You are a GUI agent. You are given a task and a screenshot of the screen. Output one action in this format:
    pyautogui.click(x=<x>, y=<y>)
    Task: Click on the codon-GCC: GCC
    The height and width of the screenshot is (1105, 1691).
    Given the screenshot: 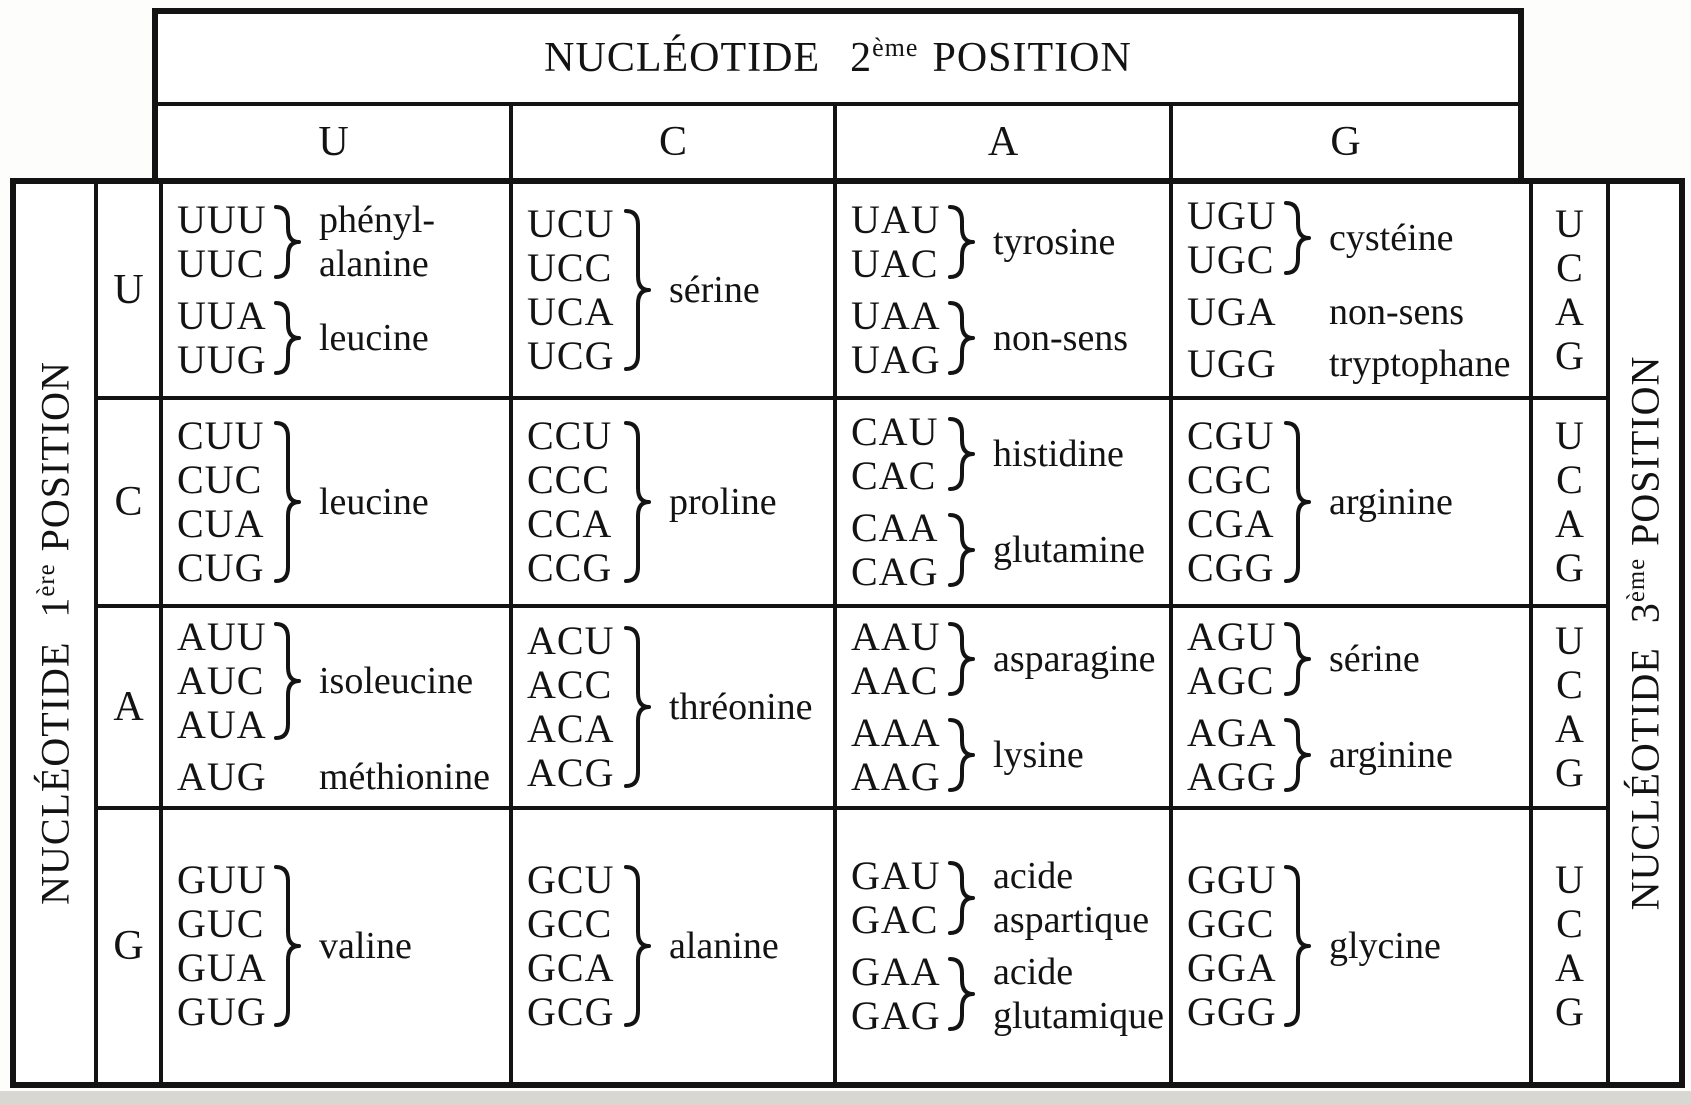 What is the action you would take?
    pyautogui.click(x=570, y=923)
    